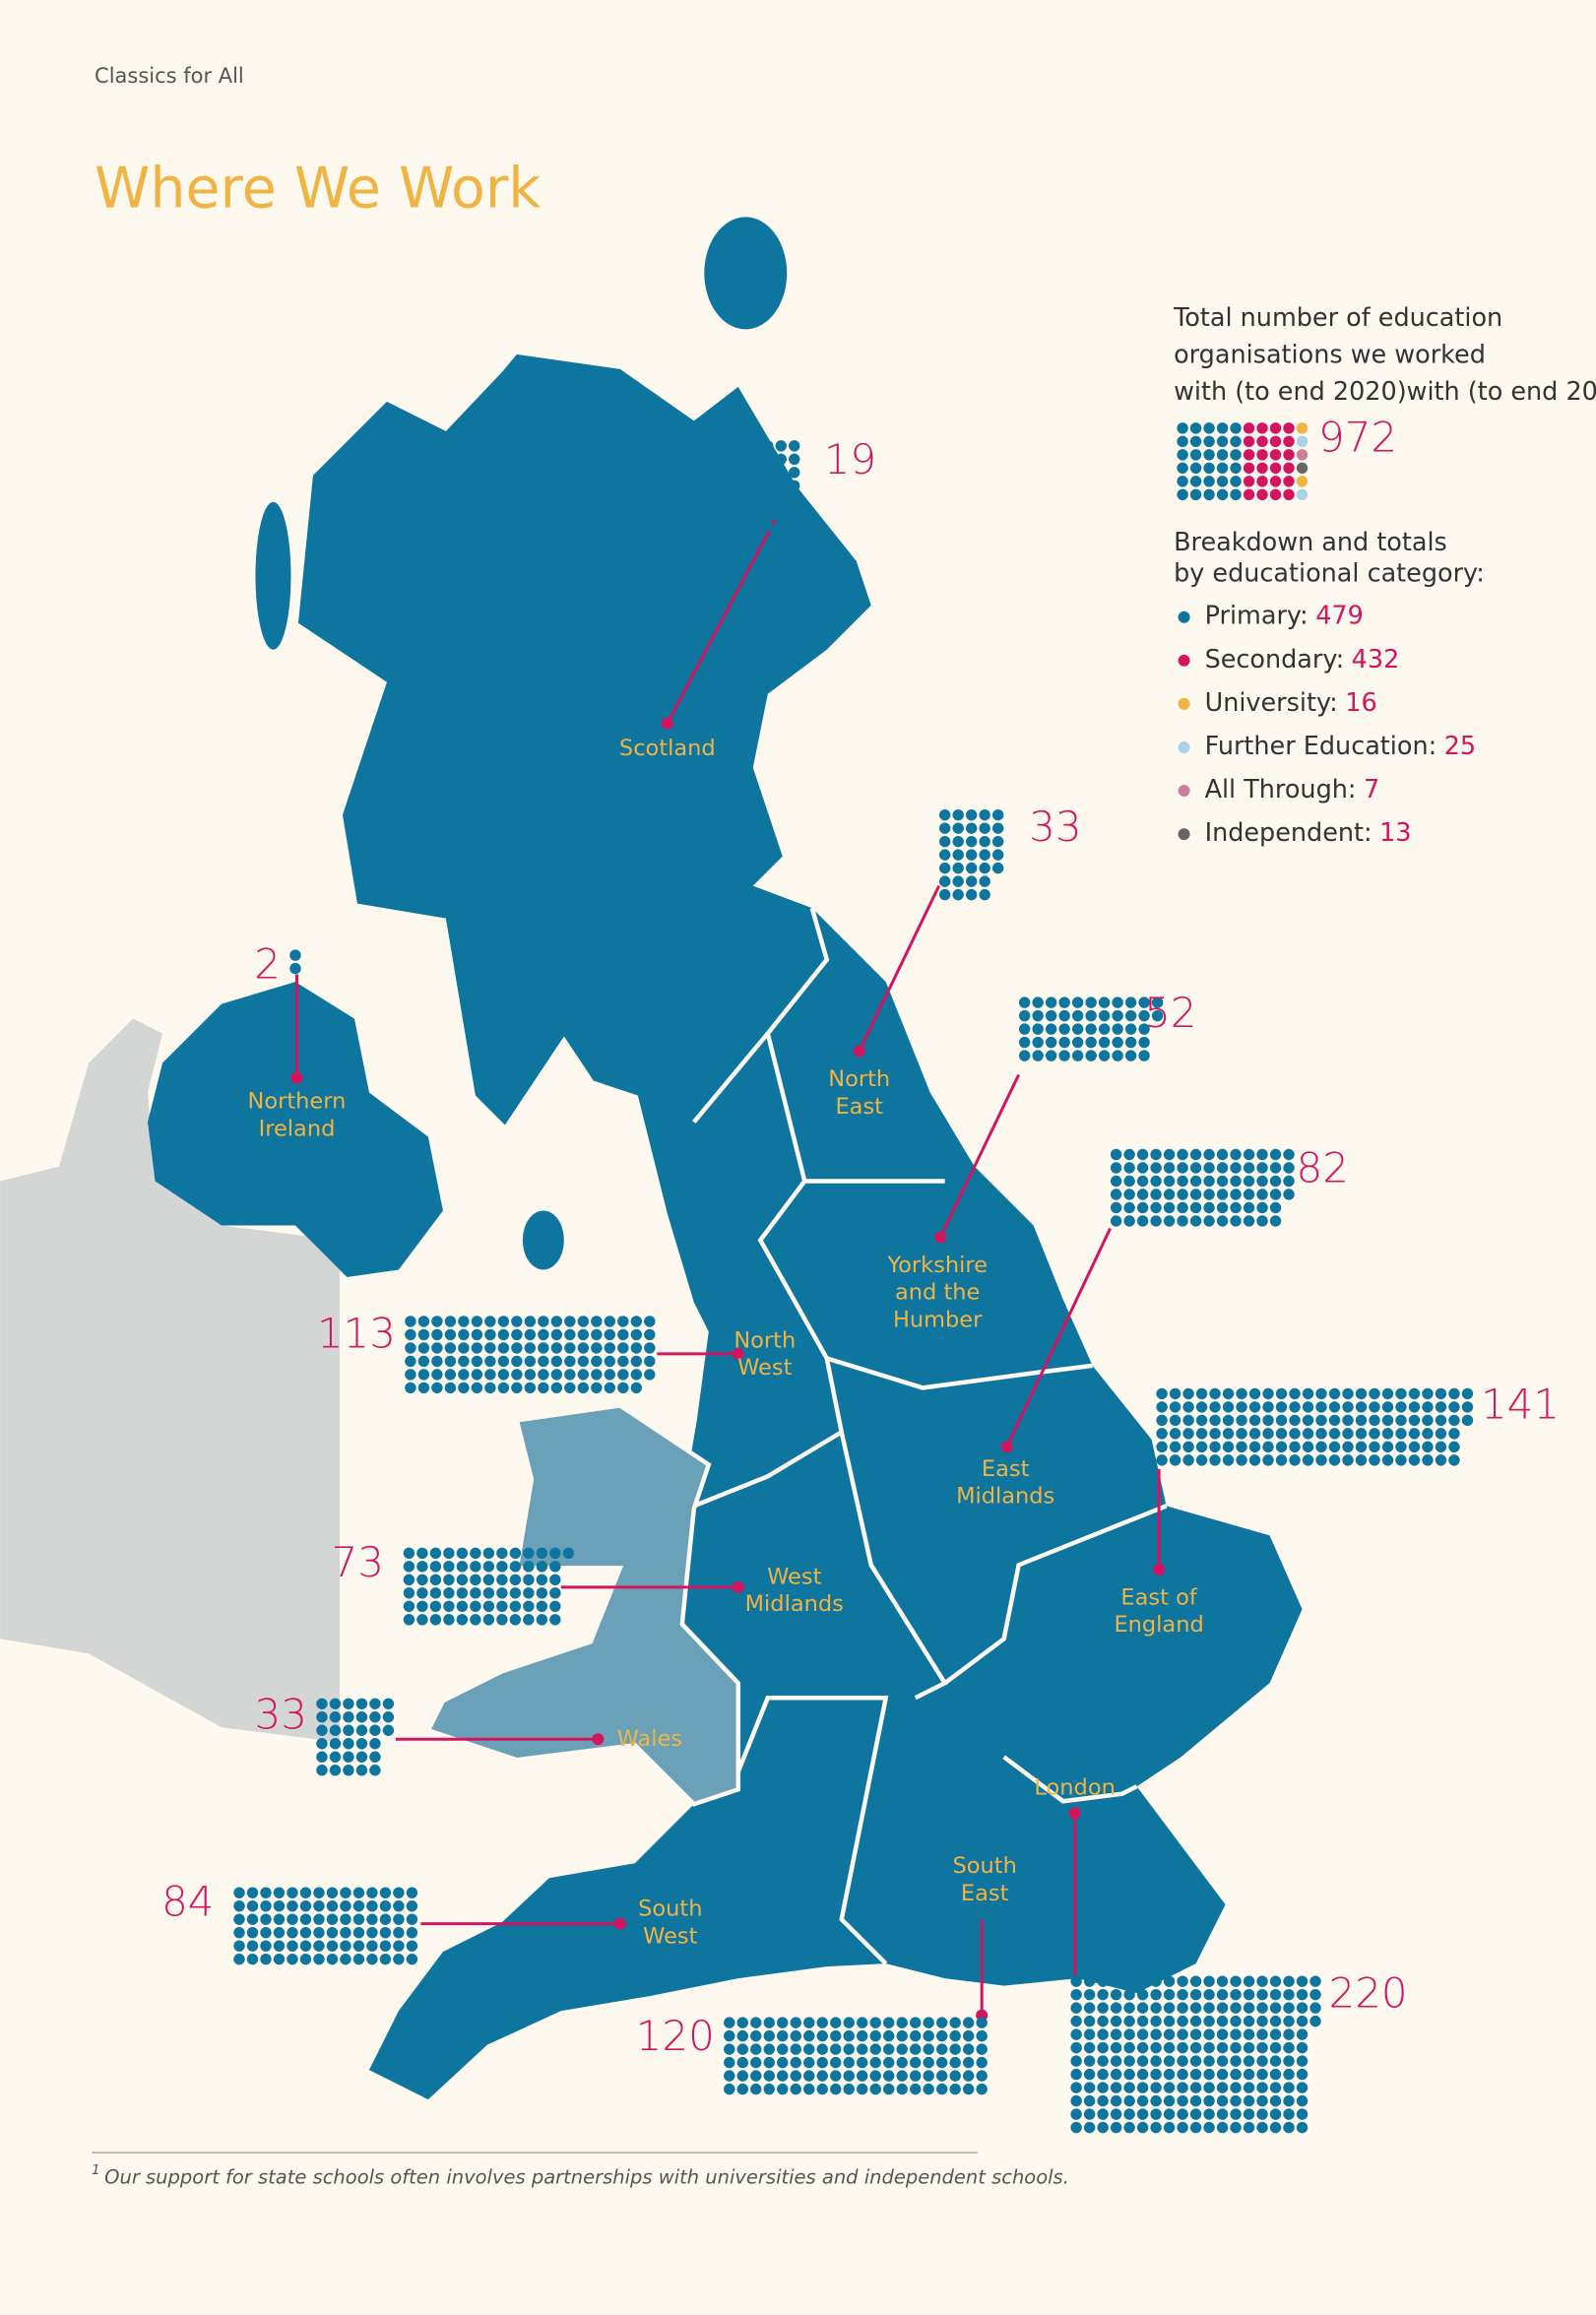 The height and width of the screenshot is (2315, 1596). I want to click on legend-value: 432, so click(1376, 660).